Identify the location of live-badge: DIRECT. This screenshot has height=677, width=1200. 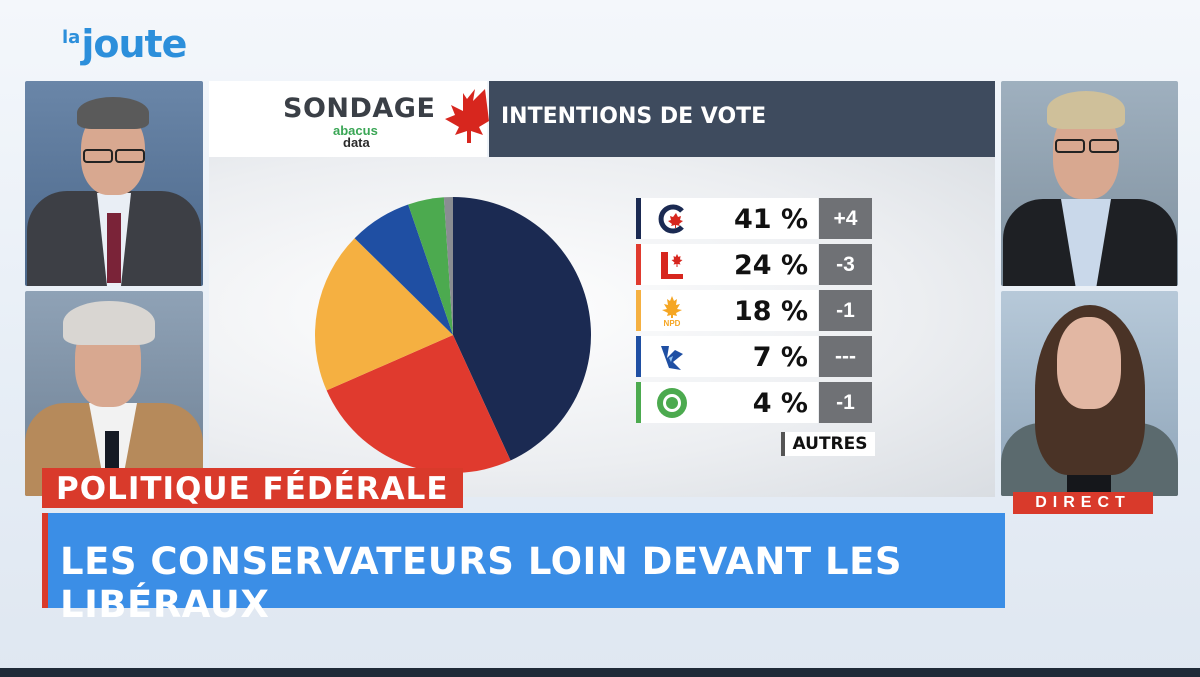
(1083, 503).